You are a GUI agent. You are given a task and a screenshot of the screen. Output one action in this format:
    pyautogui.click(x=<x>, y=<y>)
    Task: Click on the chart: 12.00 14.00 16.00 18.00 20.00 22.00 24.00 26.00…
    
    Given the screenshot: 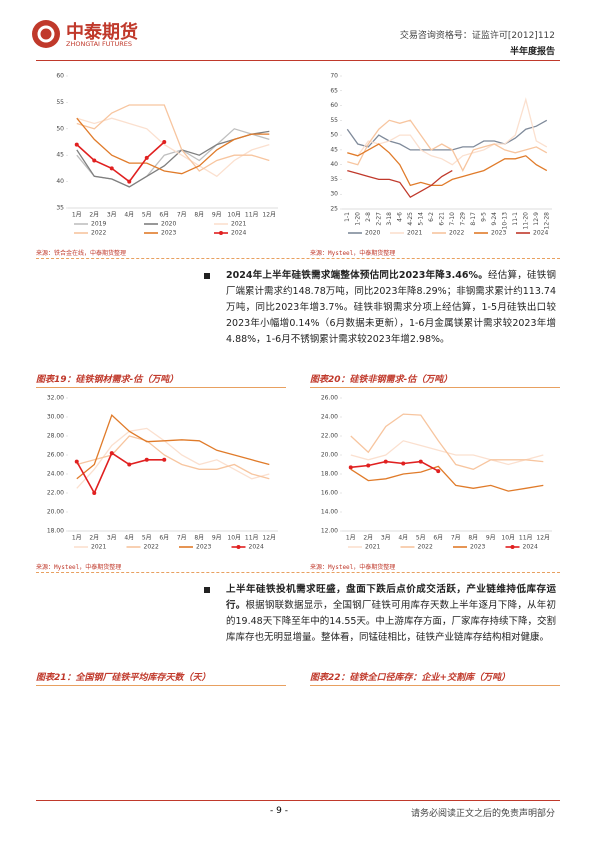 What is the action you would take?
    pyautogui.click(x=436, y=473)
    